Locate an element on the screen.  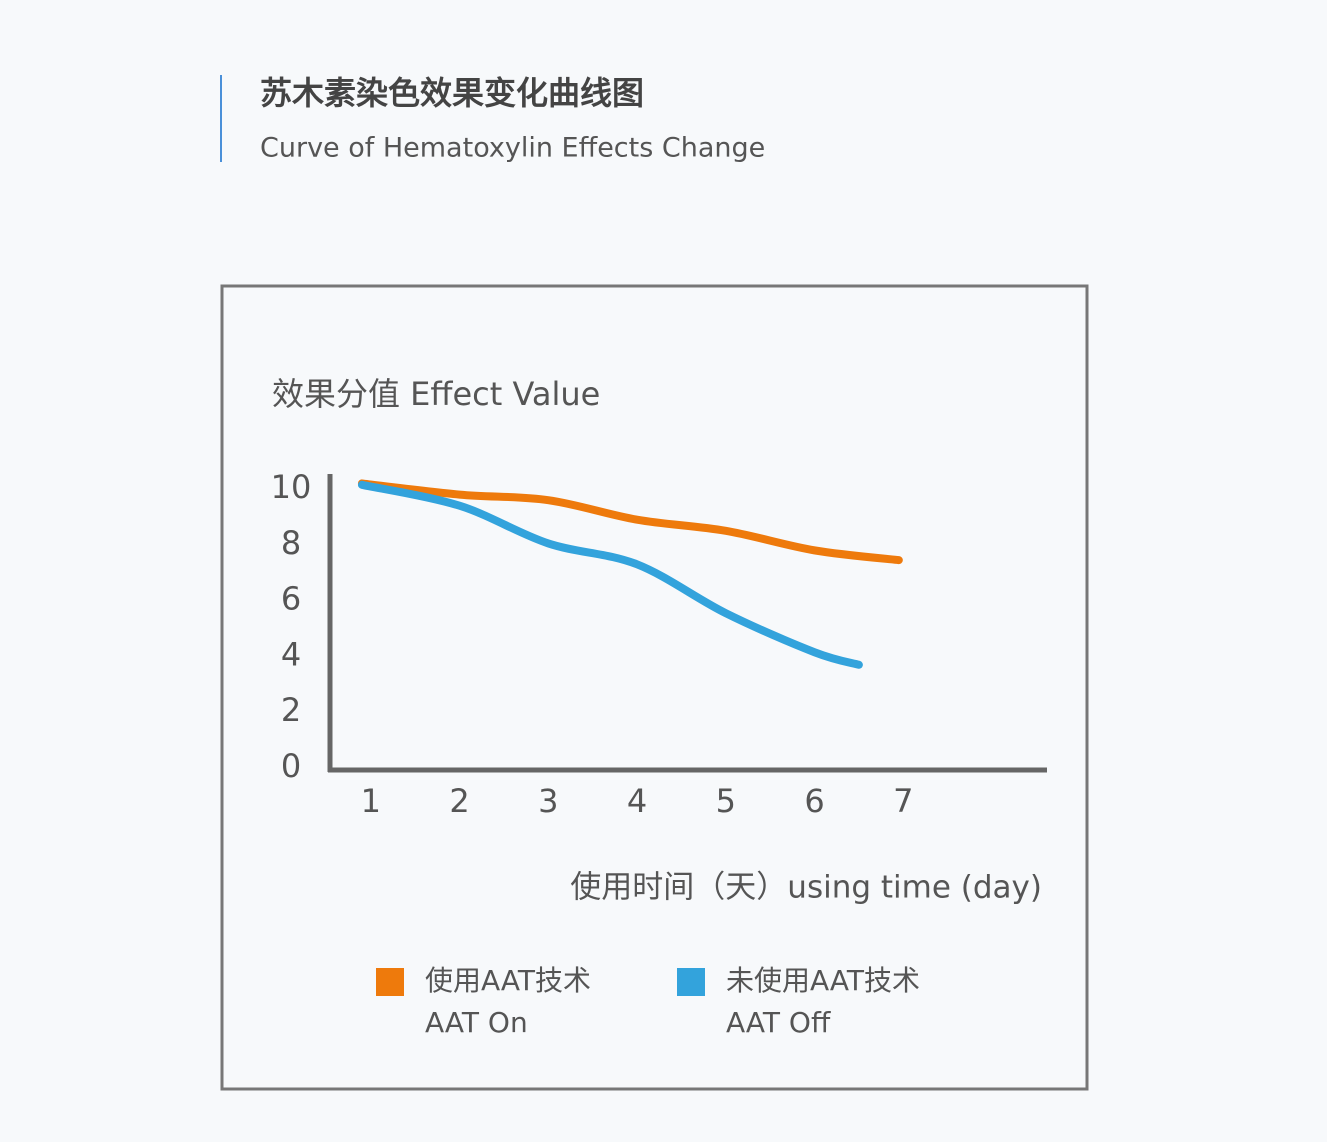
x-axis-title: 使用时间（天）using time (day) is located at coordinates (806, 888).